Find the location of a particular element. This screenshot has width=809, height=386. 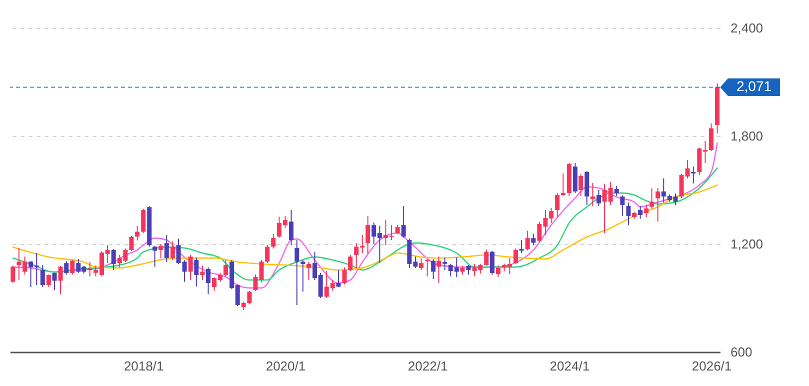

ref-line-label: 2,071 is located at coordinates (754, 86).